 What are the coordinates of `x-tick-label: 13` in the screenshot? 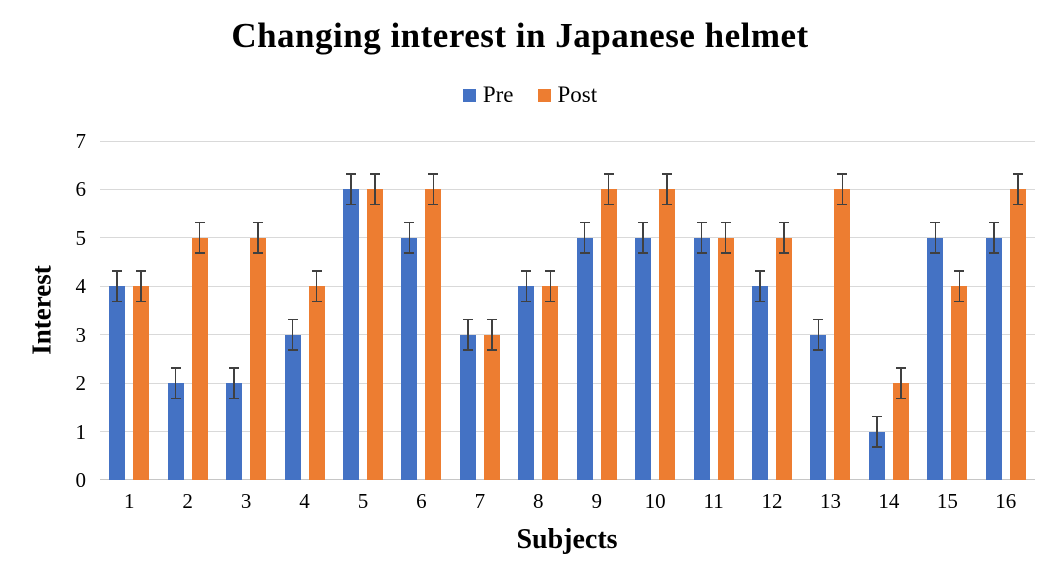 It's located at (830, 501).